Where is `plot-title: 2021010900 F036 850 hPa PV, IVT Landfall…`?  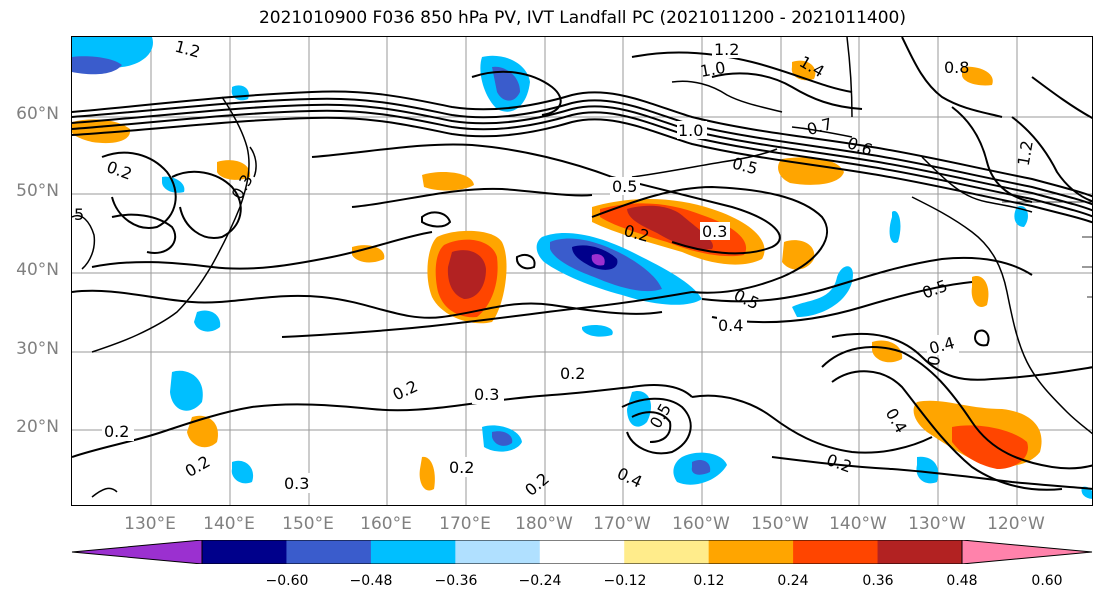 plot-title: 2021010900 F036 850 hPa PV, IVT Landfall… is located at coordinates (582, 18).